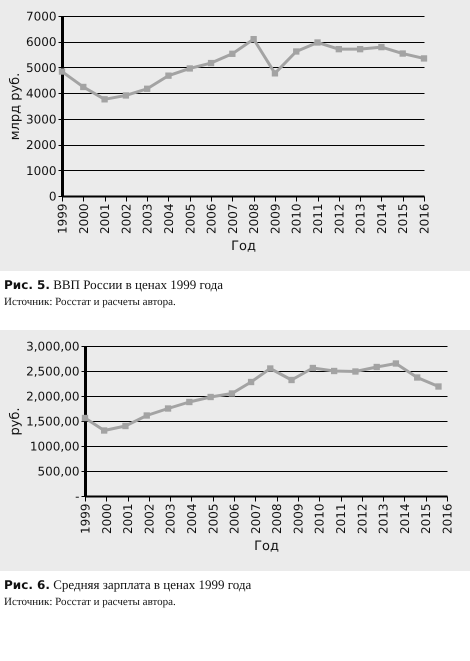 The image size is (470, 661). What do you see at coordinates (41, 119) in the screenshot?
I see `y-tick-label: 3000` at bounding box center [41, 119].